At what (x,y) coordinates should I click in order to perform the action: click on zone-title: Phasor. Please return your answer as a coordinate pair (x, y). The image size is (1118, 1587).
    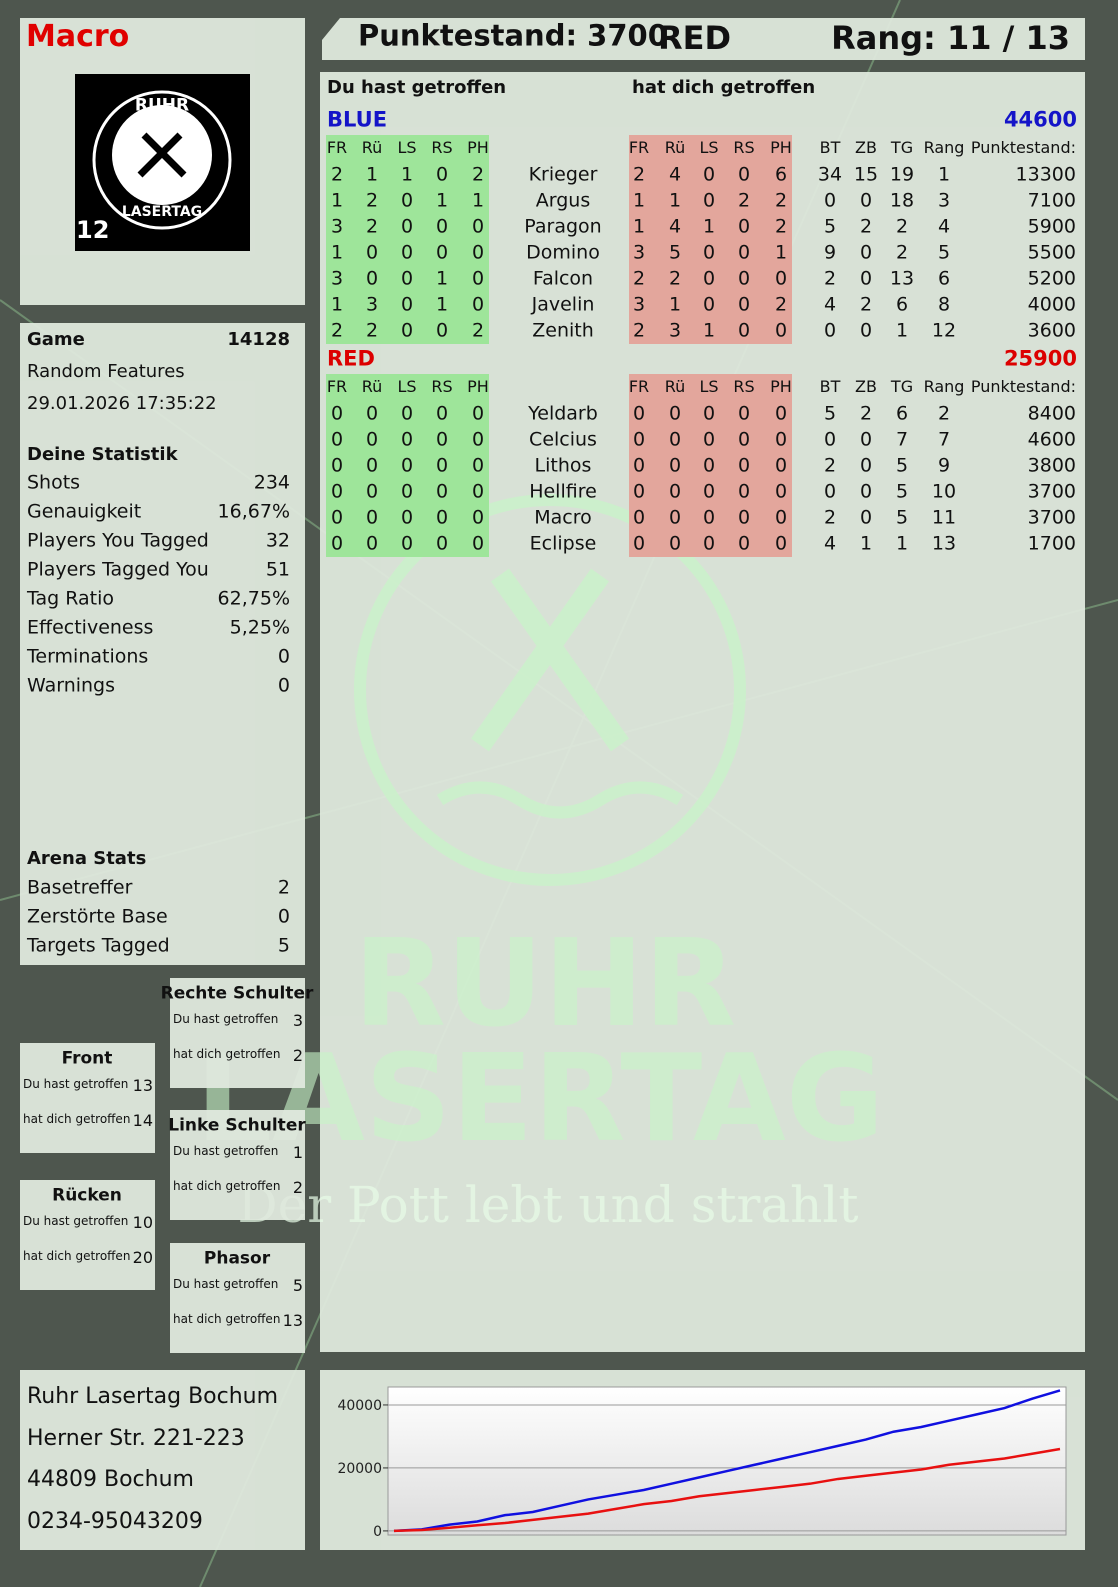
    Looking at the image, I should click on (237, 1258).